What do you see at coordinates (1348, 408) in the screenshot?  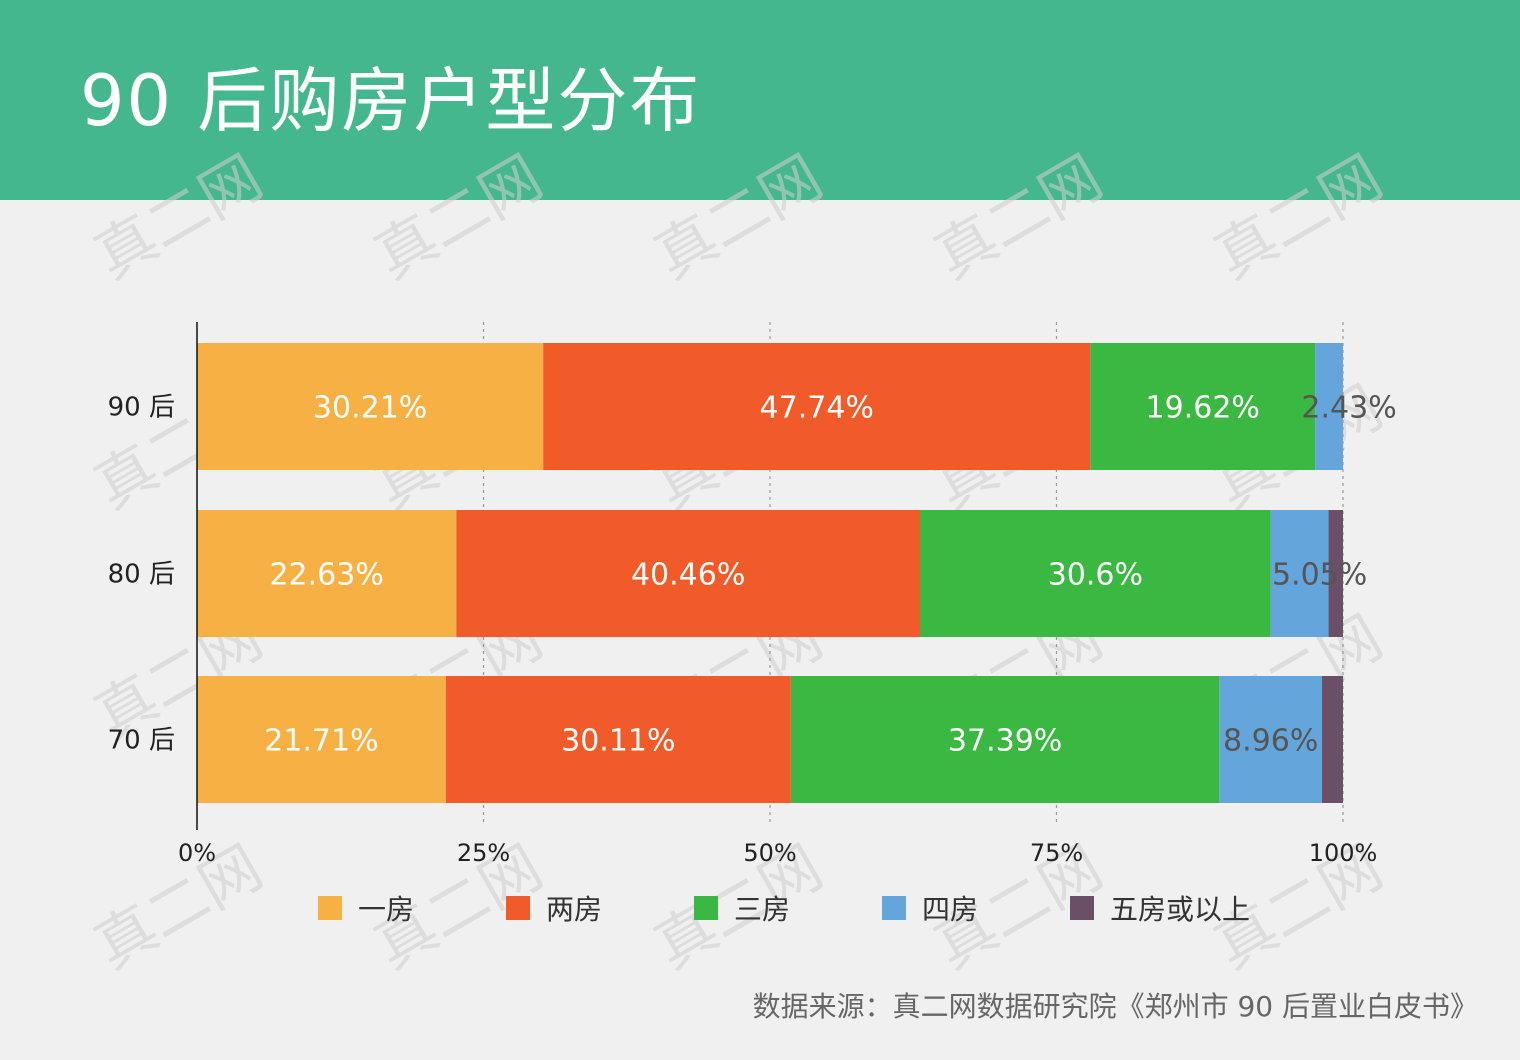 I see `data-label: 2.43%` at bounding box center [1348, 408].